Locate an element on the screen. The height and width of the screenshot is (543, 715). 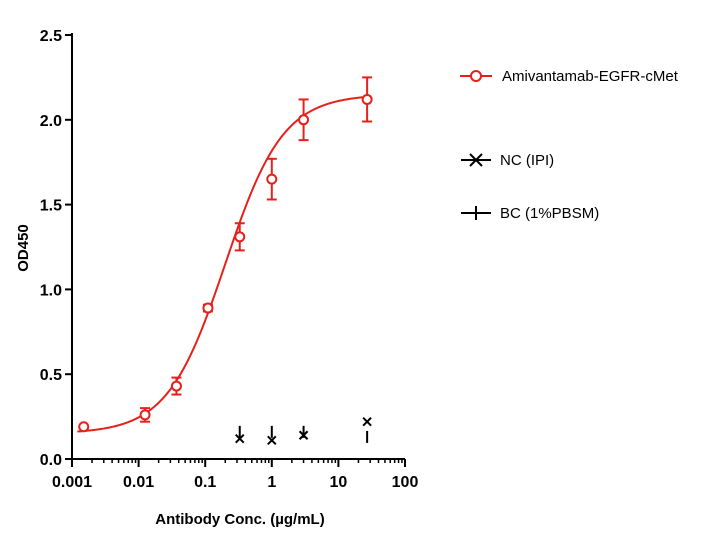
y-axis-title: OD450 is located at coordinates (23, 248).